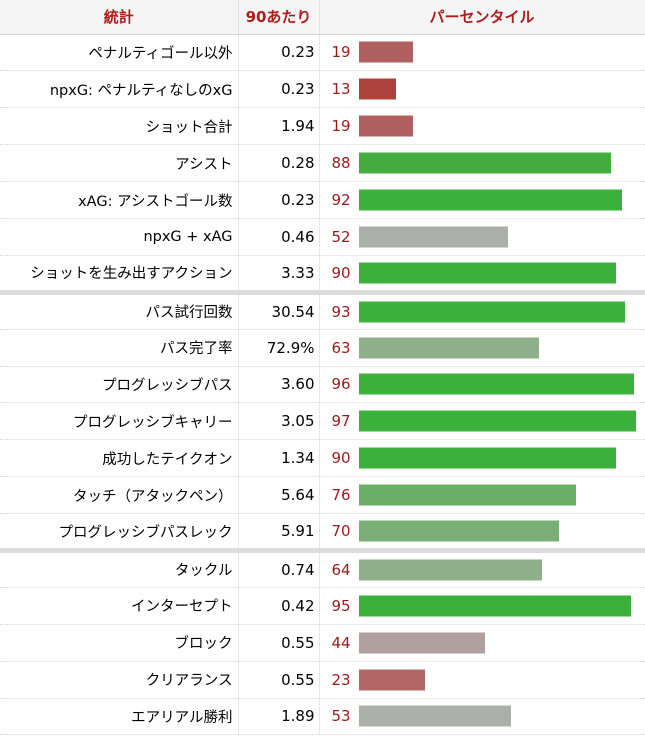  What do you see at coordinates (341, 569) in the screenshot?
I see `percentile-value: 64` at bounding box center [341, 569].